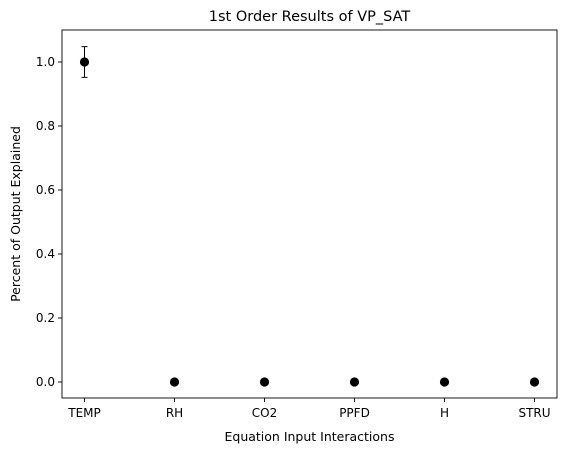 The width and height of the screenshot is (567, 453). Describe the element at coordinates (534, 413) in the screenshot. I see `x-tick-label: STRU` at that location.